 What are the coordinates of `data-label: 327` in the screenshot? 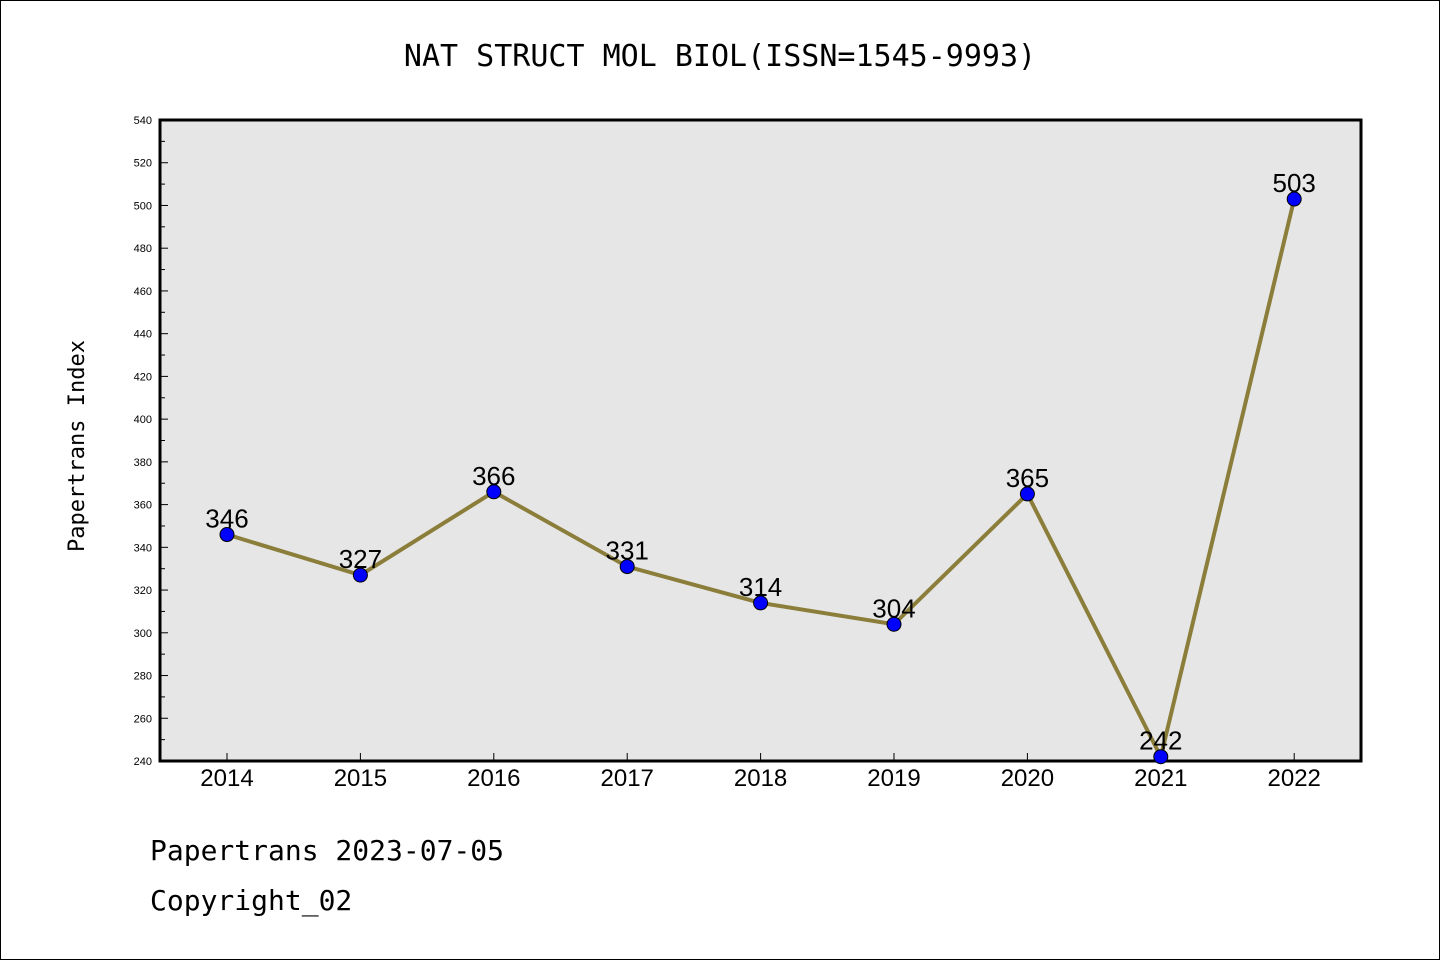 It's located at (360, 559).